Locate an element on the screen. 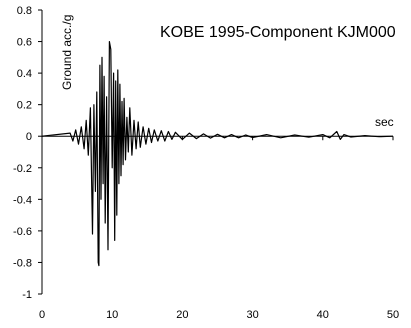  x-tick-label: 10 is located at coordinates (112, 315).